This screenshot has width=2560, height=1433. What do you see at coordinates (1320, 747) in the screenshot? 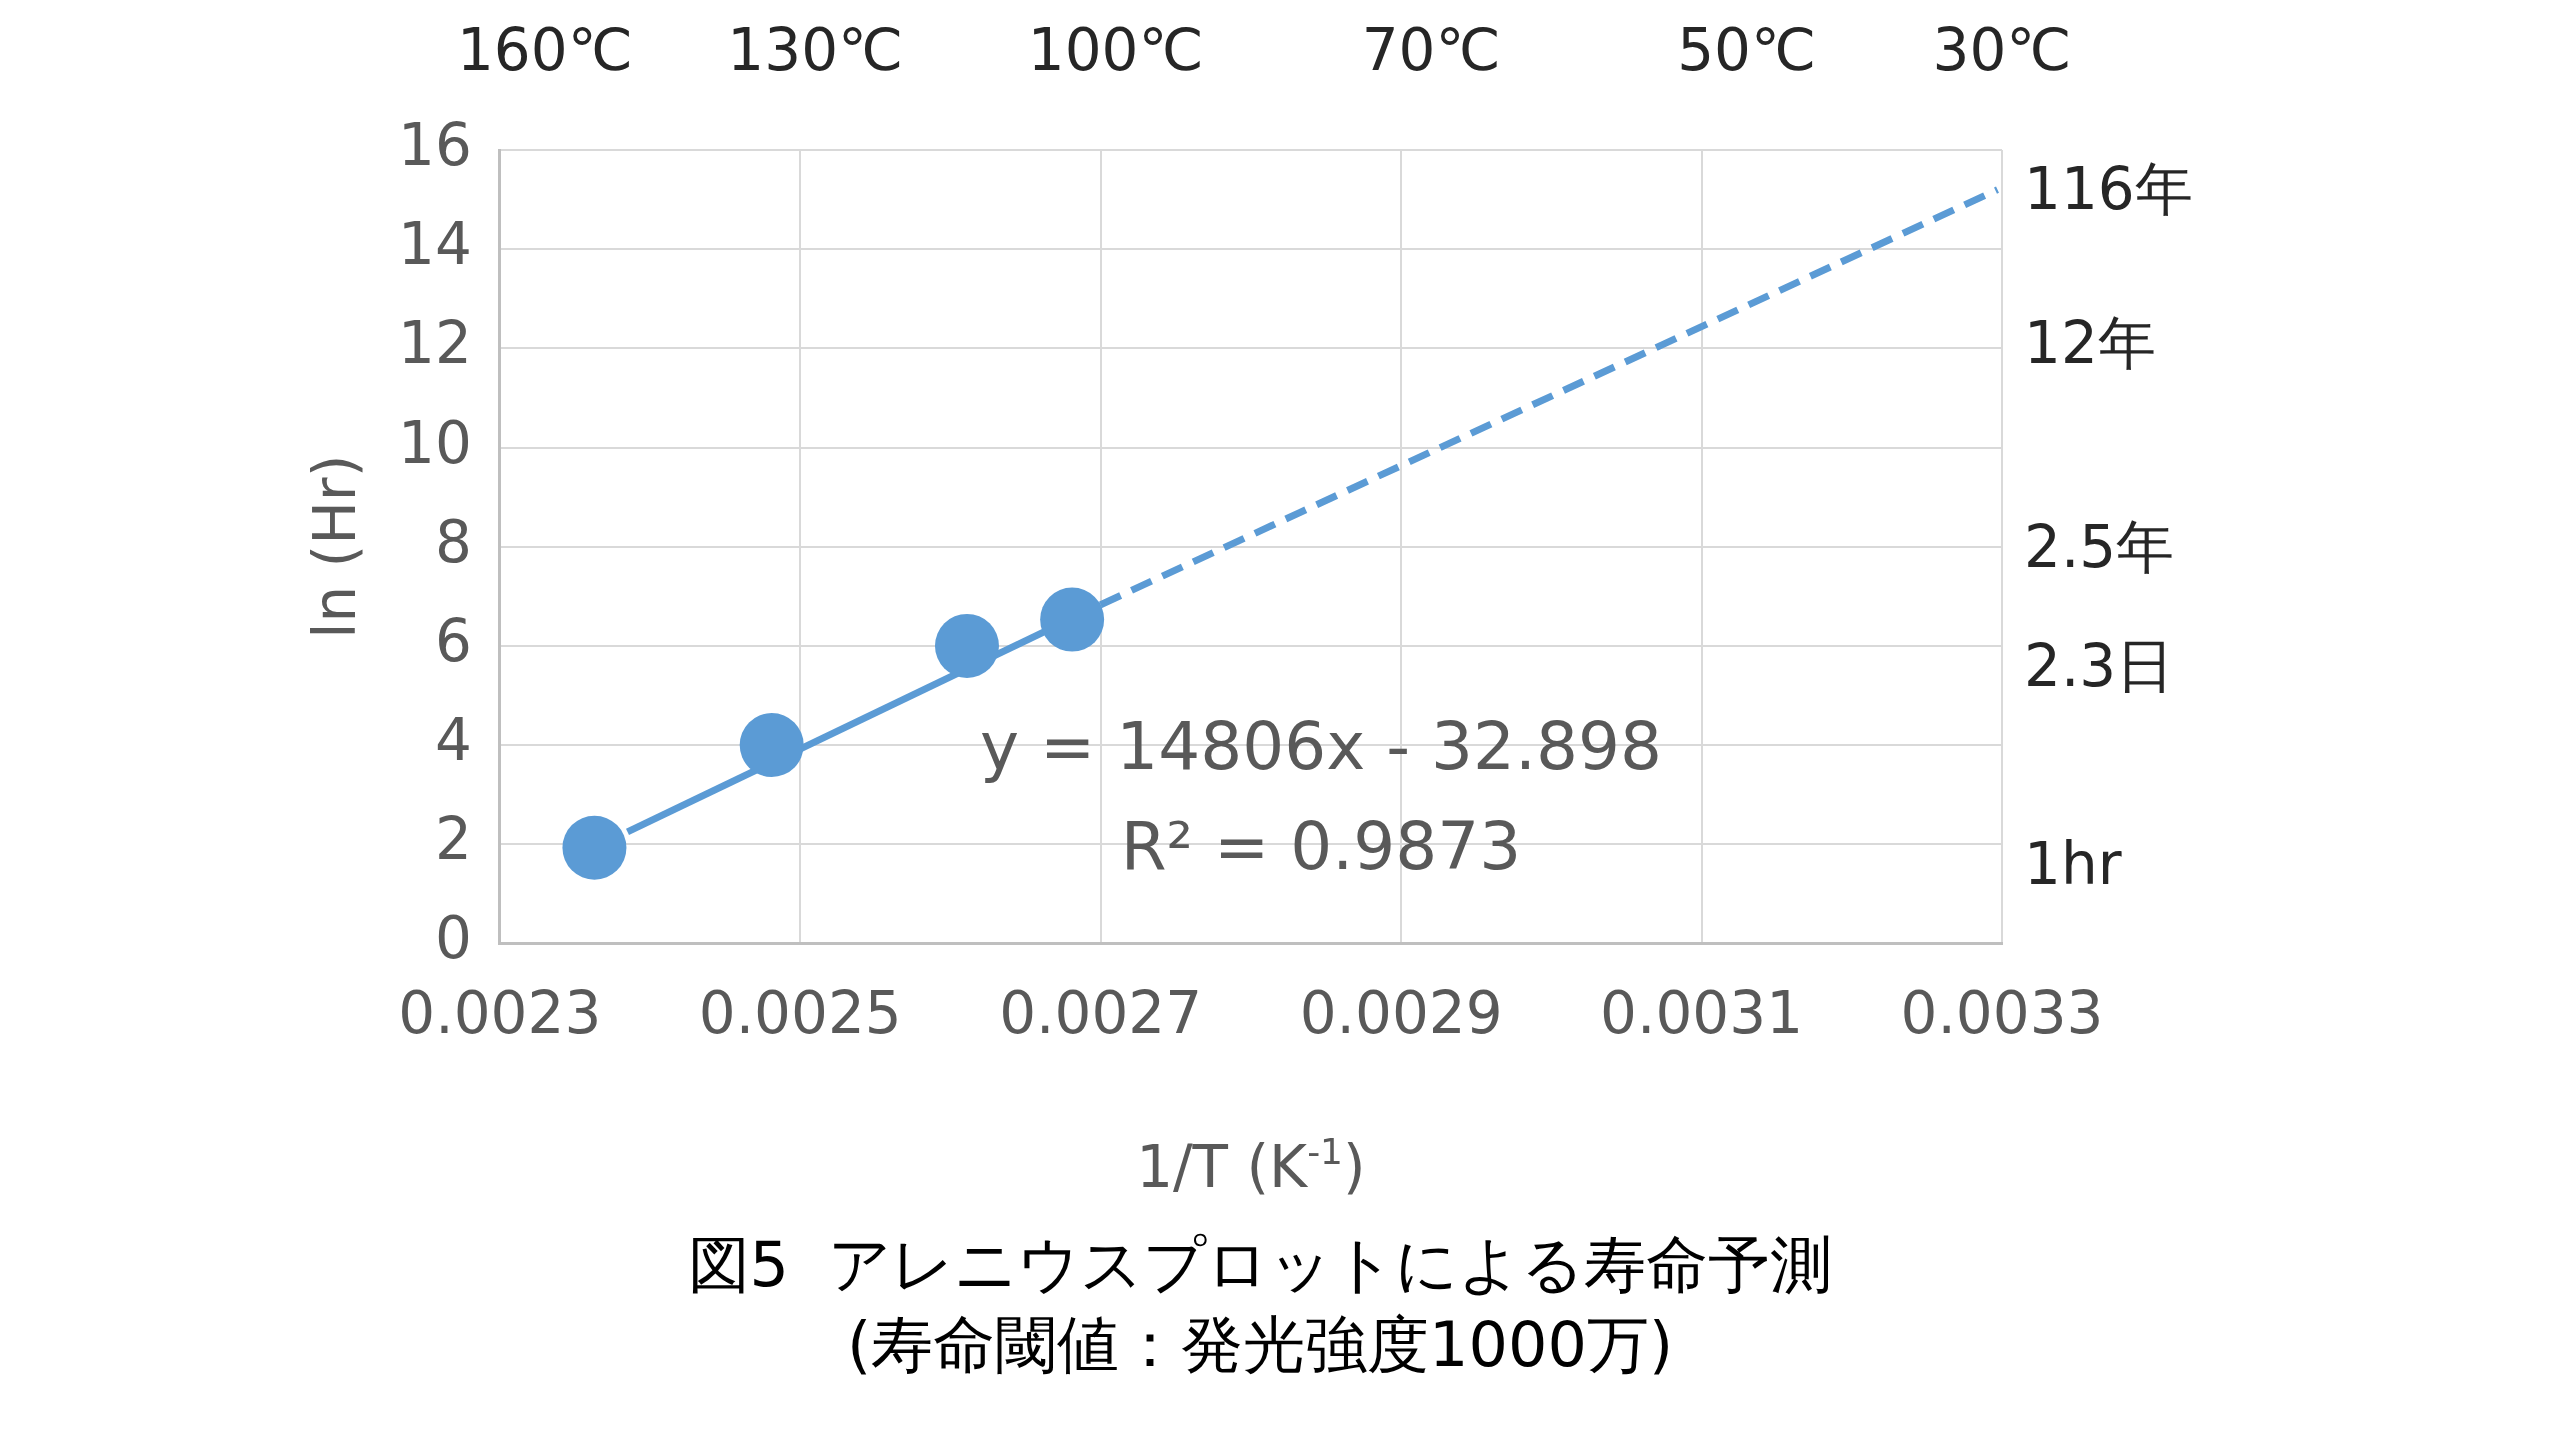
I see `annotation: y = 14806x - 32.898` at bounding box center [1320, 747].